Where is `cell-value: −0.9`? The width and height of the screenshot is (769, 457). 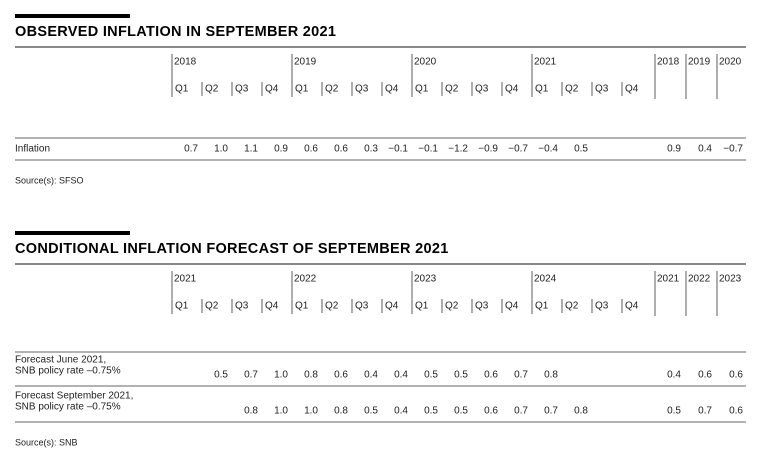 cell-value: −0.9 is located at coordinates (488, 149).